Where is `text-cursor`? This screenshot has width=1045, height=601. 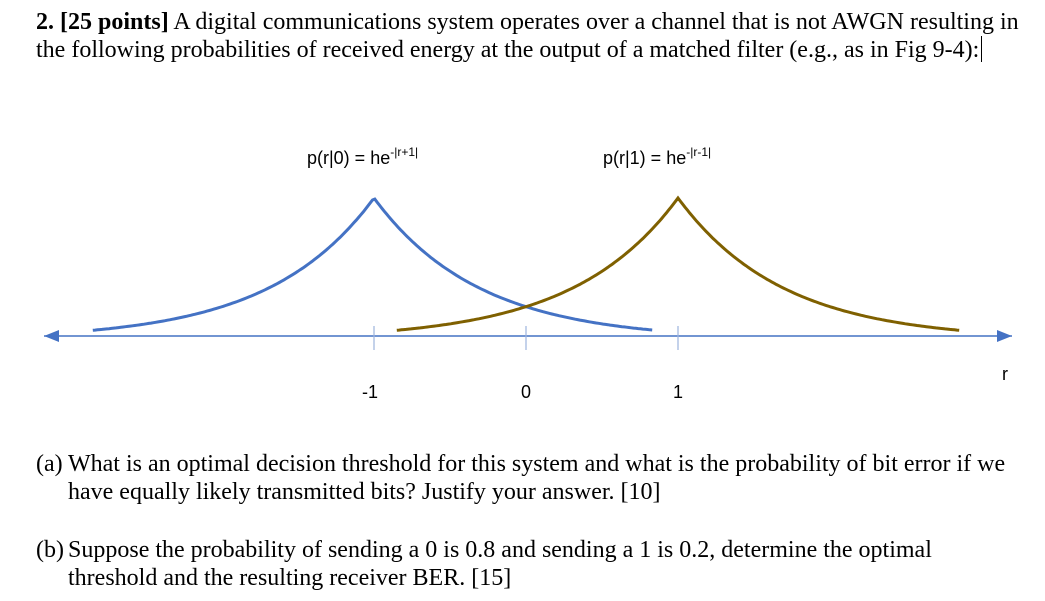
text-cursor is located at coordinates (982, 49).